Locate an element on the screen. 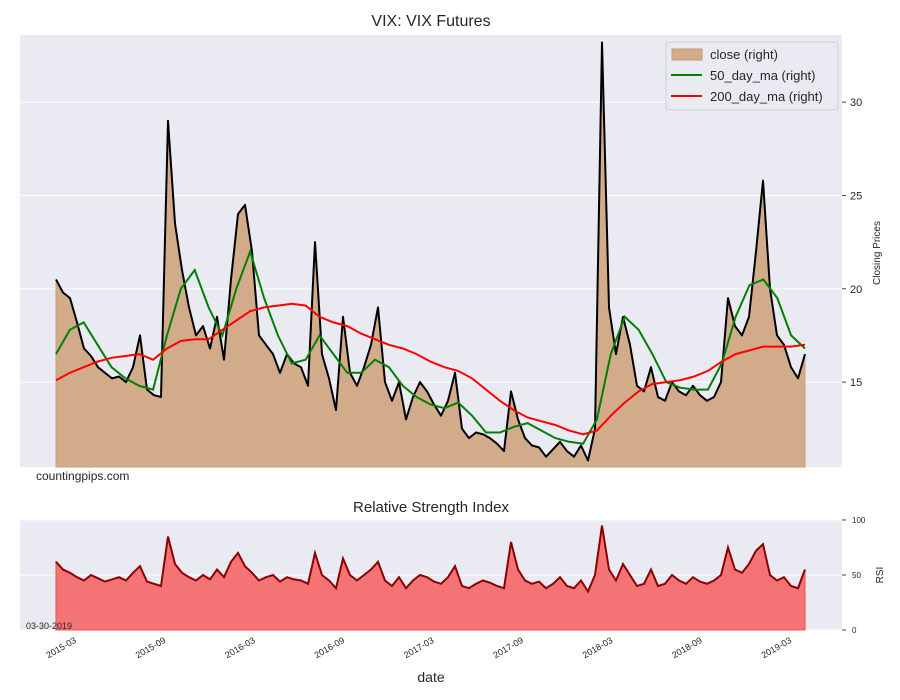 This screenshot has width=900, height=700. price-y-tick-label: 15 is located at coordinates (856, 383).